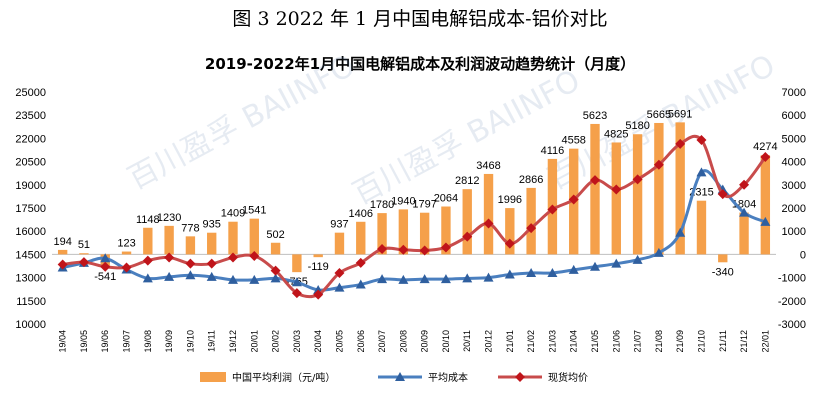  I want to click on profit-label: 4558, so click(573, 141).